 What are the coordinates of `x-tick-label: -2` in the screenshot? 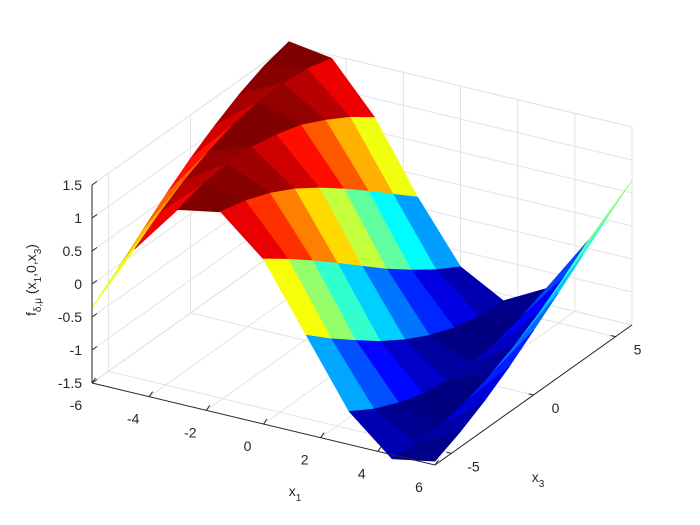 It's located at (190, 432).